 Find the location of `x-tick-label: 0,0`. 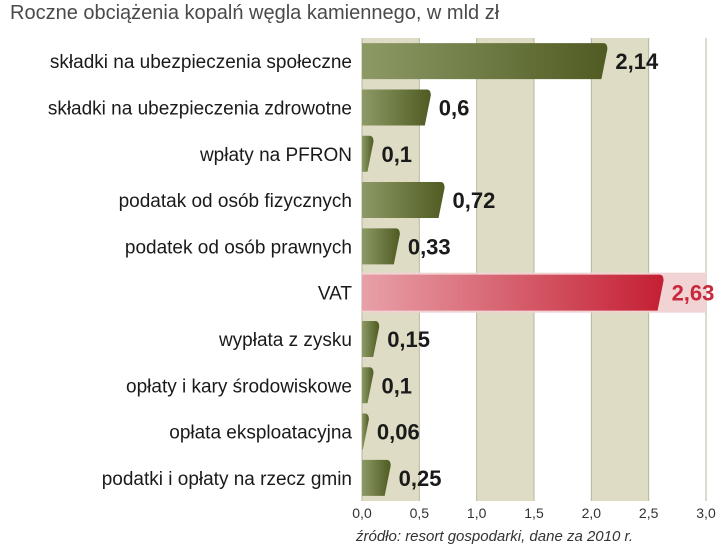

x-tick-label: 0,0 is located at coordinates (362, 513).